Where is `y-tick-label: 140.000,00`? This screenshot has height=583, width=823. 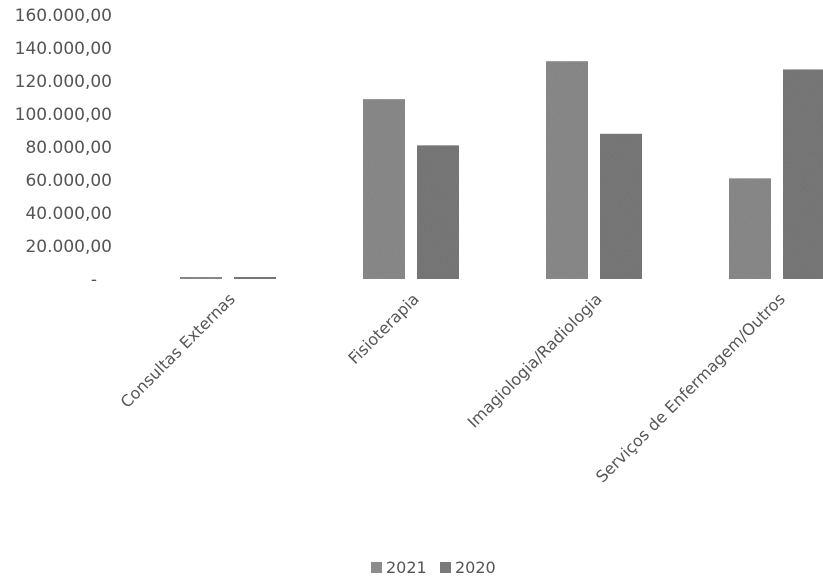 y-tick-label: 140.000,00 is located at coordinates (63, 49).